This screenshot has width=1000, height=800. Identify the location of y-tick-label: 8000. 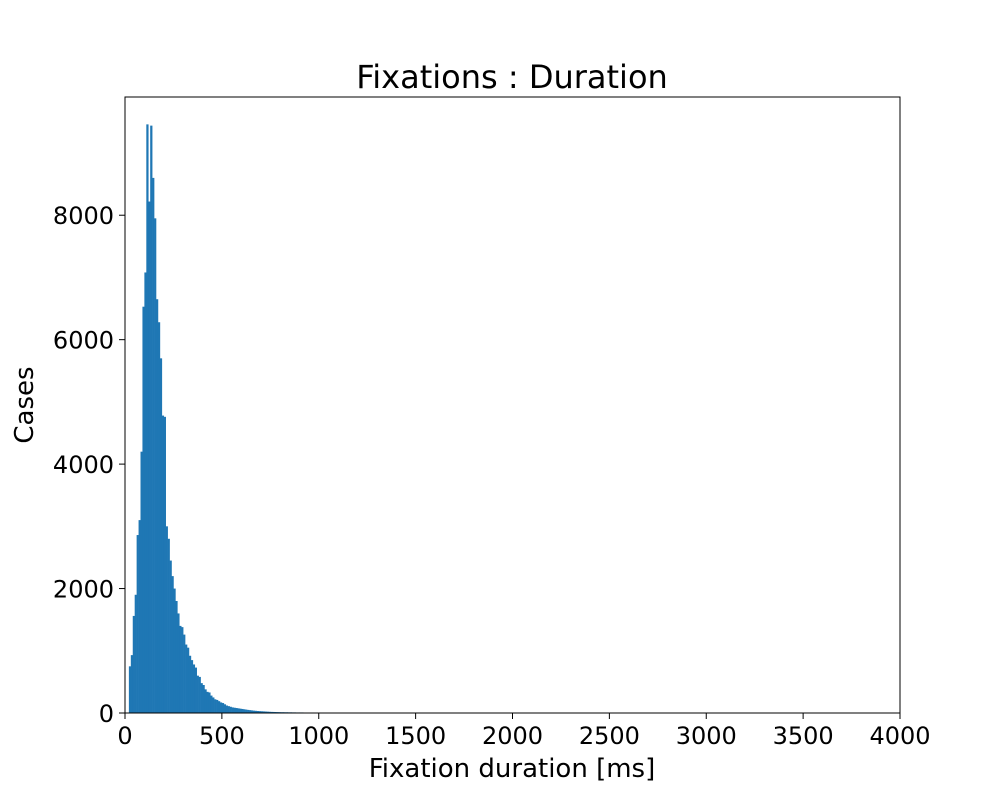
(83, 216).